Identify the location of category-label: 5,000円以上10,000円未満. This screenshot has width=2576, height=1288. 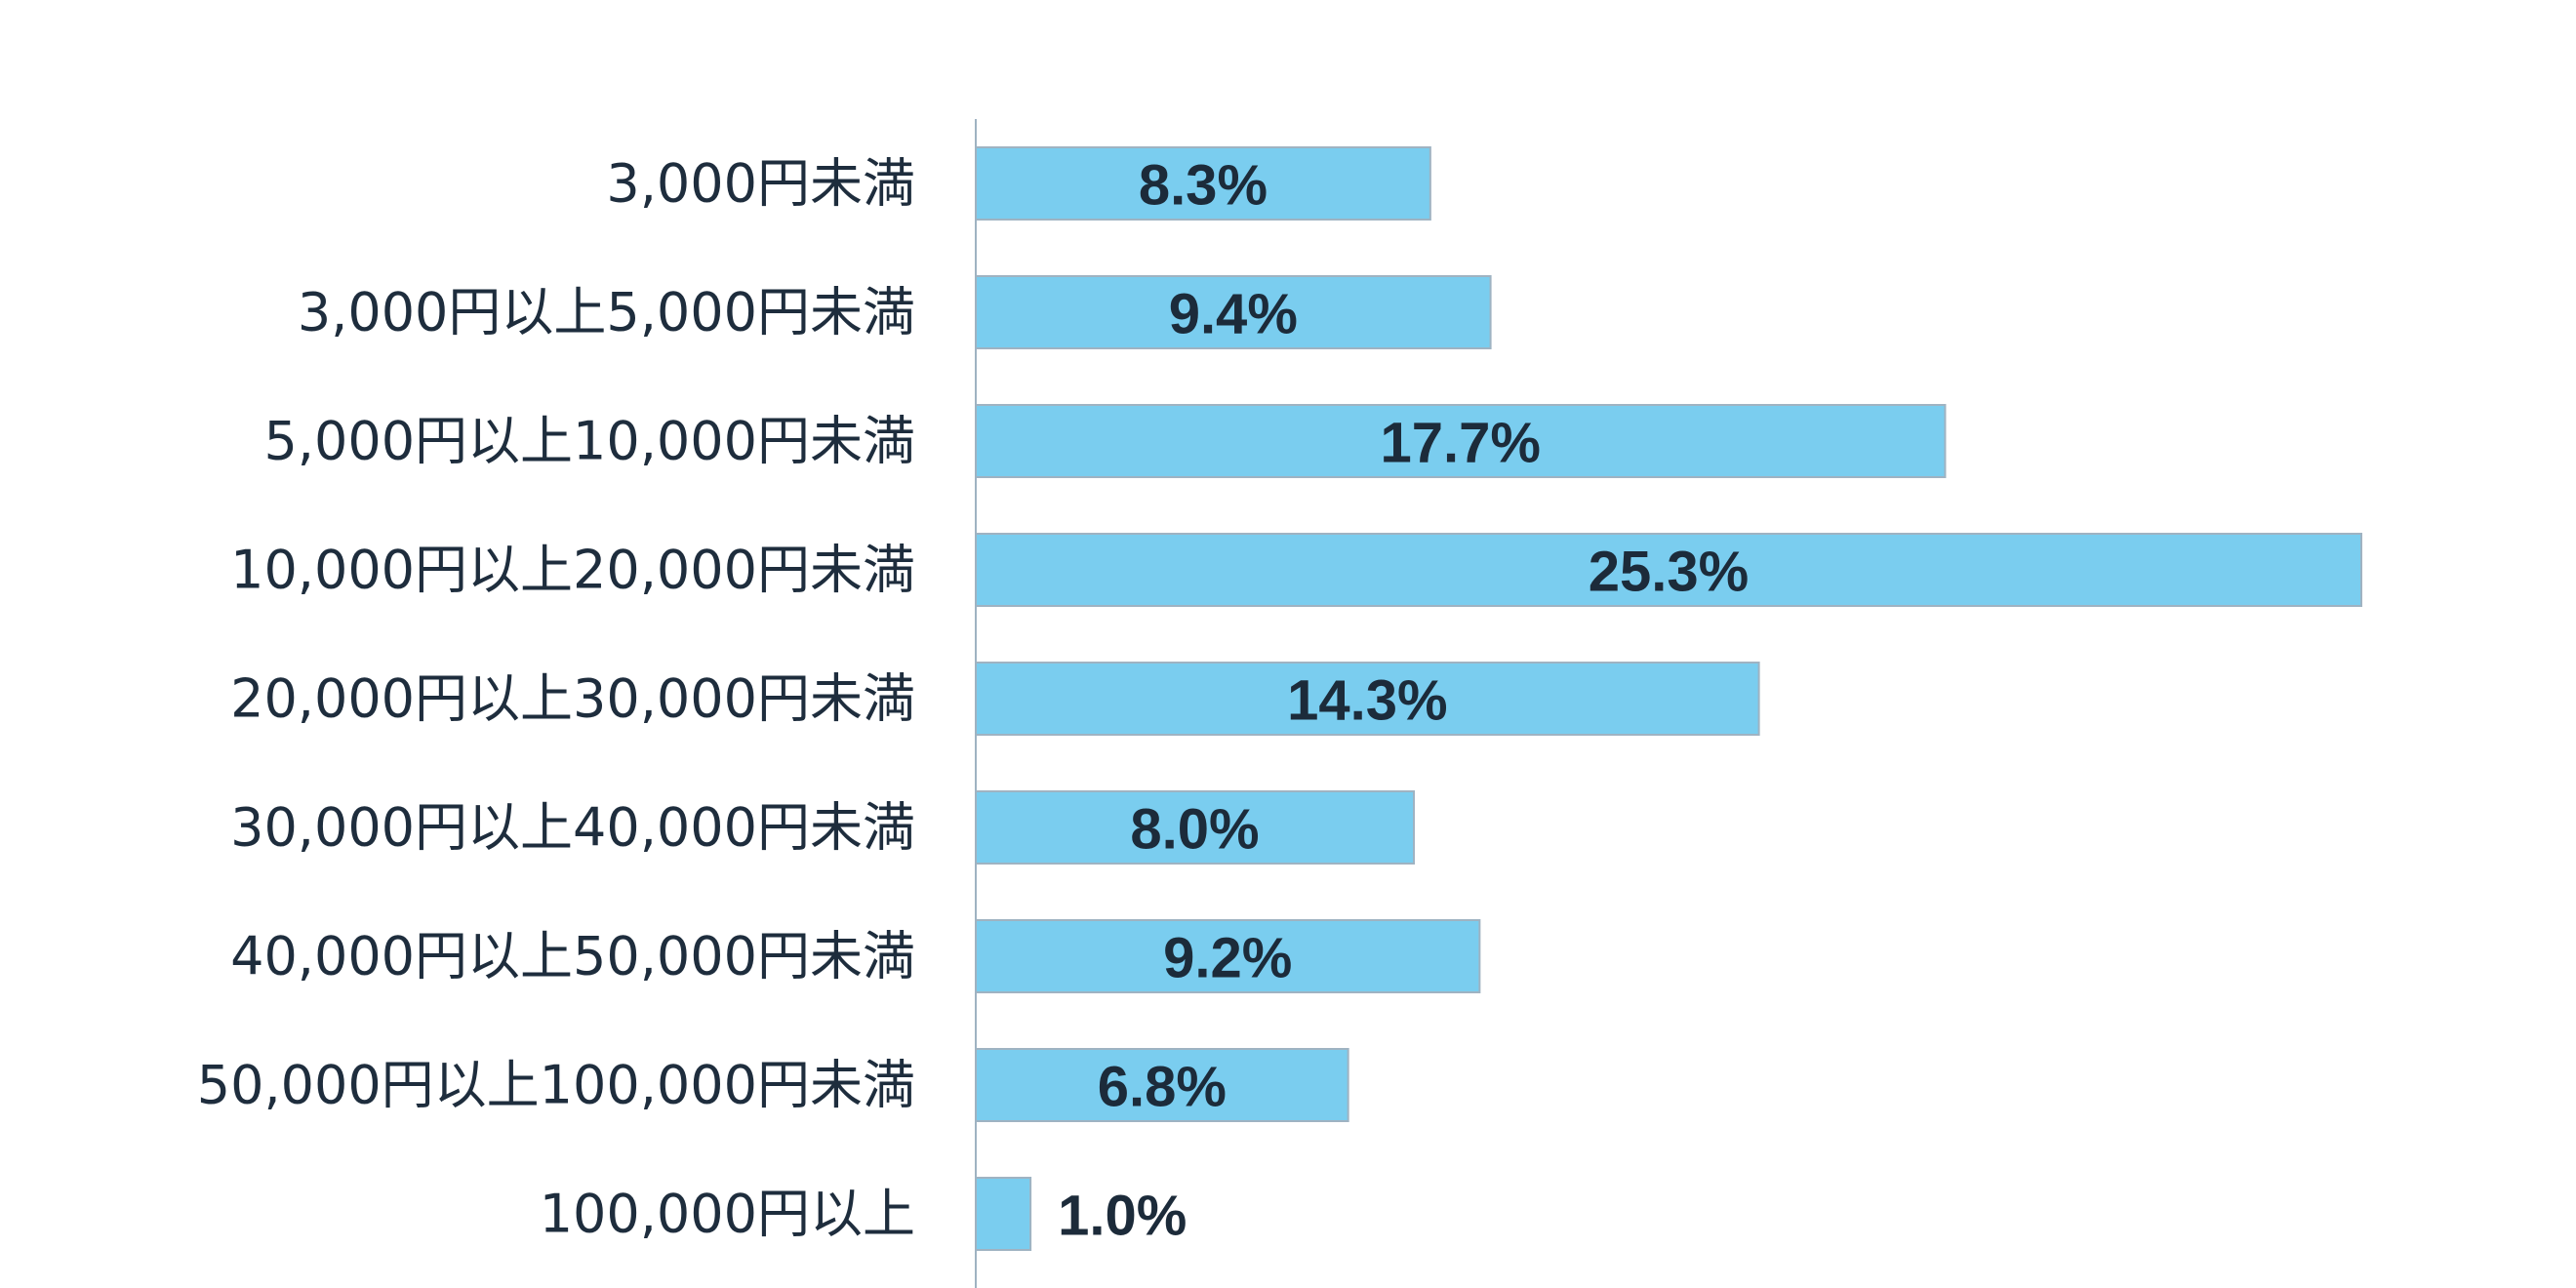
(589, 441).